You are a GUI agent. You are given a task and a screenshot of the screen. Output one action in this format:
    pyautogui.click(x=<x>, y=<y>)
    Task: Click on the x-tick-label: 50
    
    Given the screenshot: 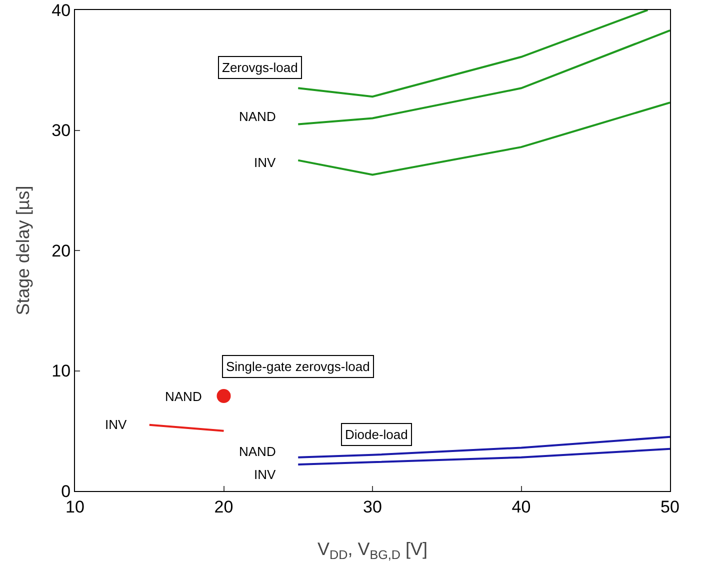 What is the action you would take?
    pyautogui.click(x=670, y=506)
    